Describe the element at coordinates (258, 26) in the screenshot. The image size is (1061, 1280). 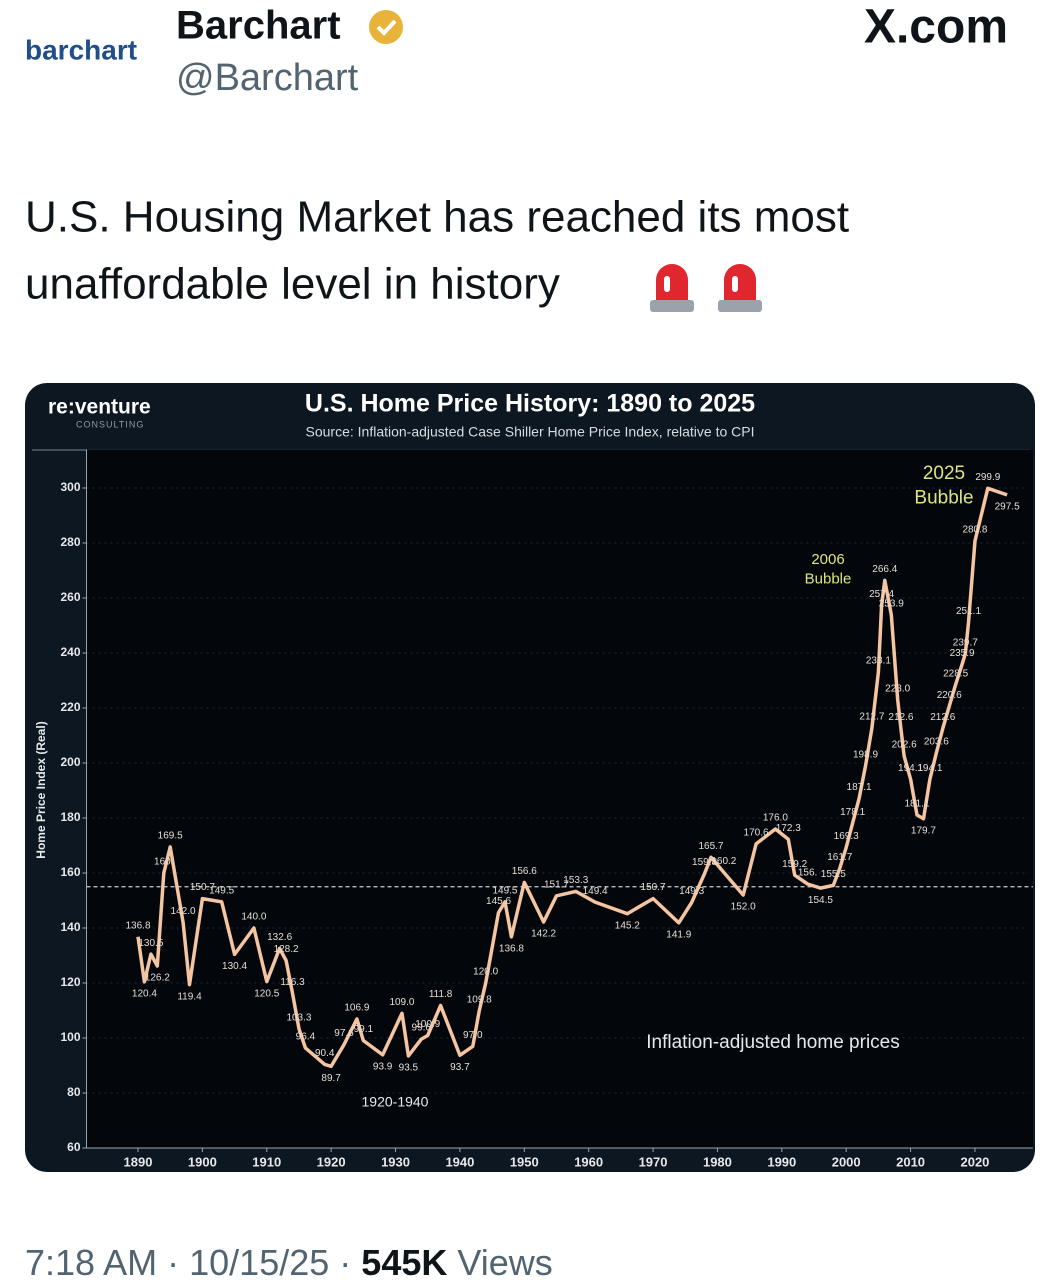
I see `display-name: Barchart` at that location.